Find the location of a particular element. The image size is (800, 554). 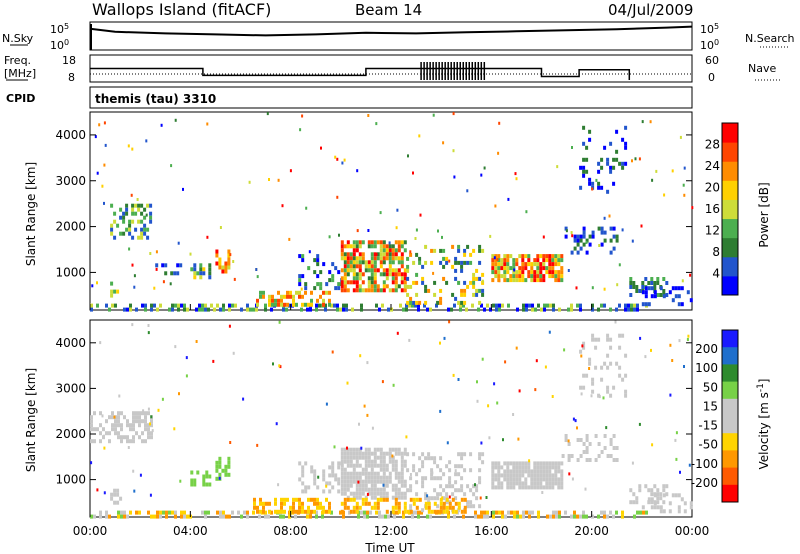

cpid-label: CPID is located at coordinates (20, 98).